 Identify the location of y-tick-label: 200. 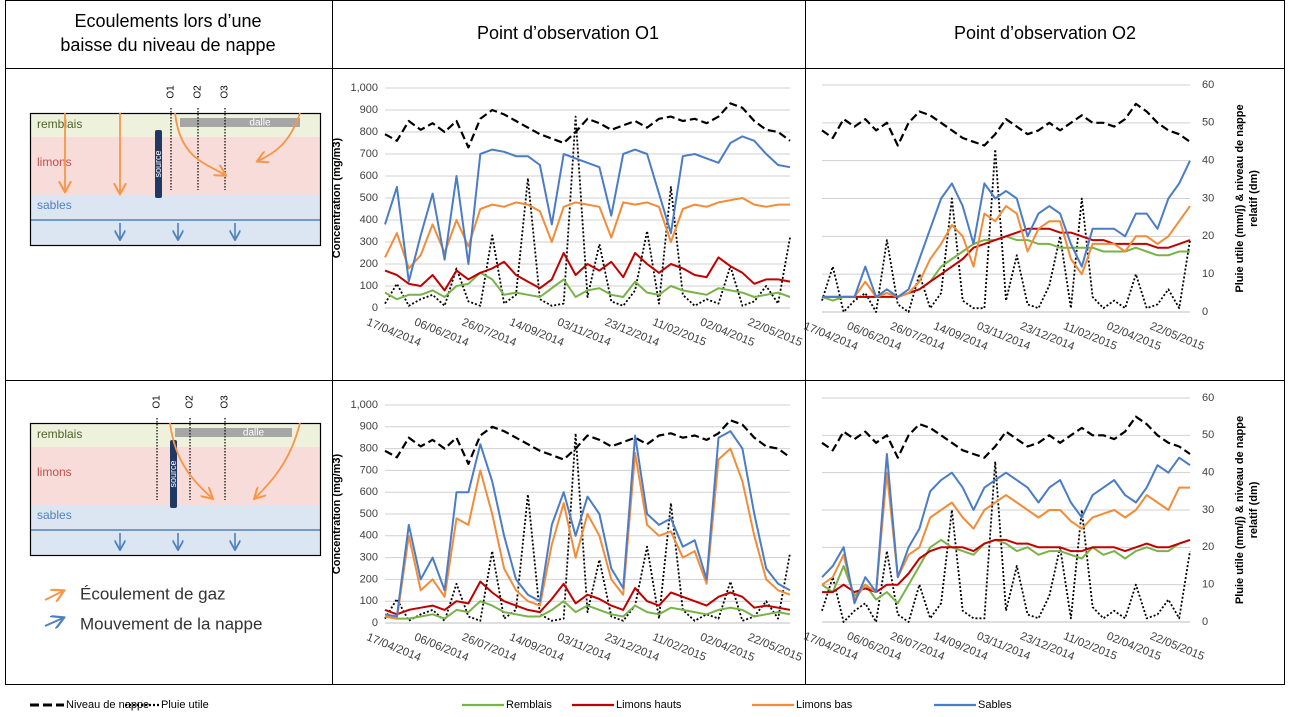
(369, 264).